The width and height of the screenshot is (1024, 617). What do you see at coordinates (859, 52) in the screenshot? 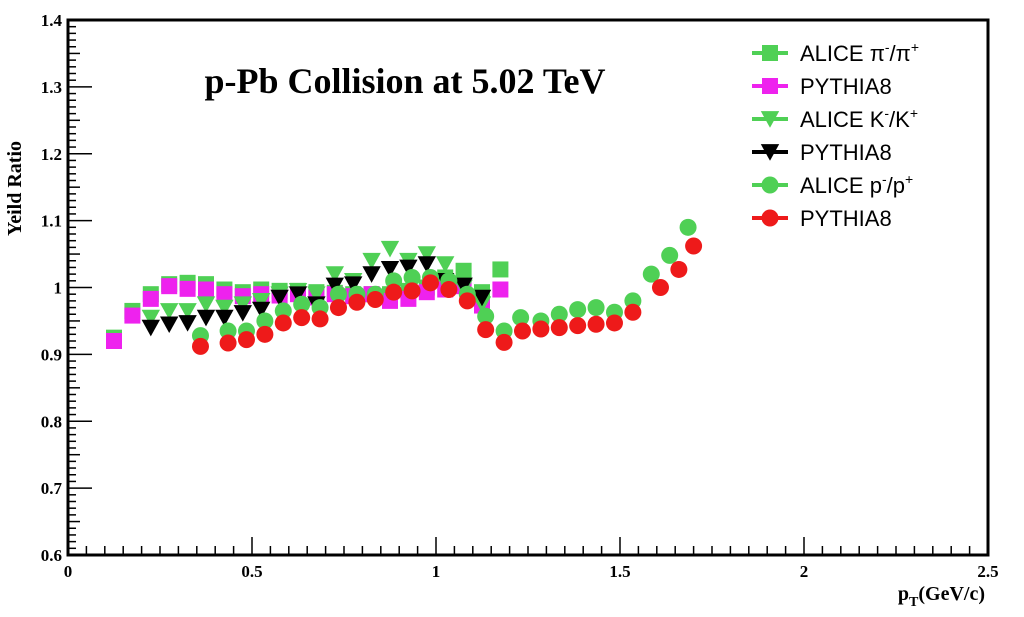
I see `legend-label: ALICE π-/π+` at bounding box center [859, 52].